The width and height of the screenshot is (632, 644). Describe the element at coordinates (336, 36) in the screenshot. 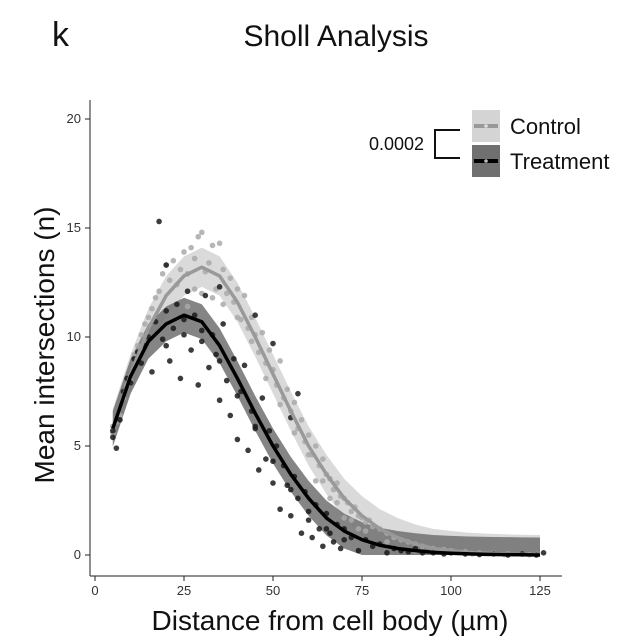

I see `chart-title: Sholl Analysis` at that location.